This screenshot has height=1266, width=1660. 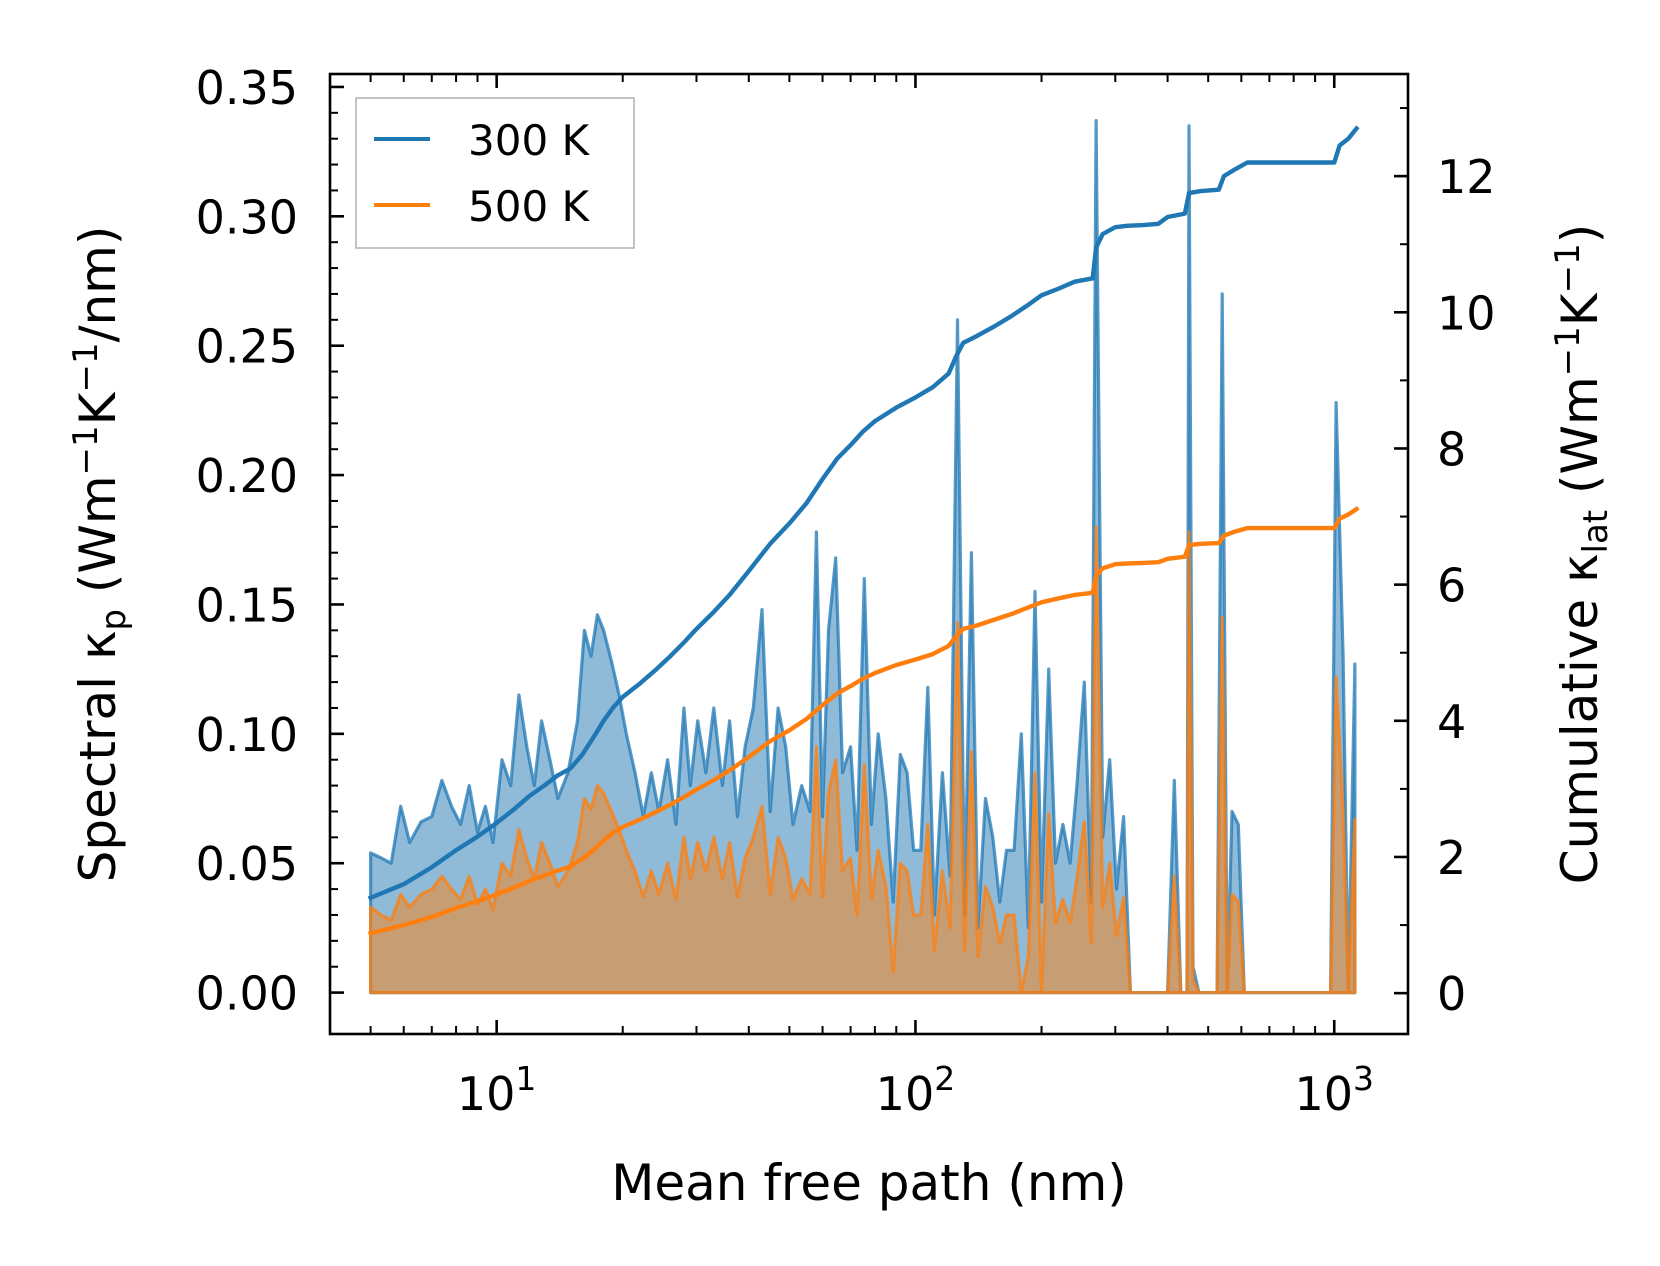 What do you see at coordinates (1451, 722) in the screenshot?
I see `y-right-tick-label: 4` at bounding box center [1451, 722].